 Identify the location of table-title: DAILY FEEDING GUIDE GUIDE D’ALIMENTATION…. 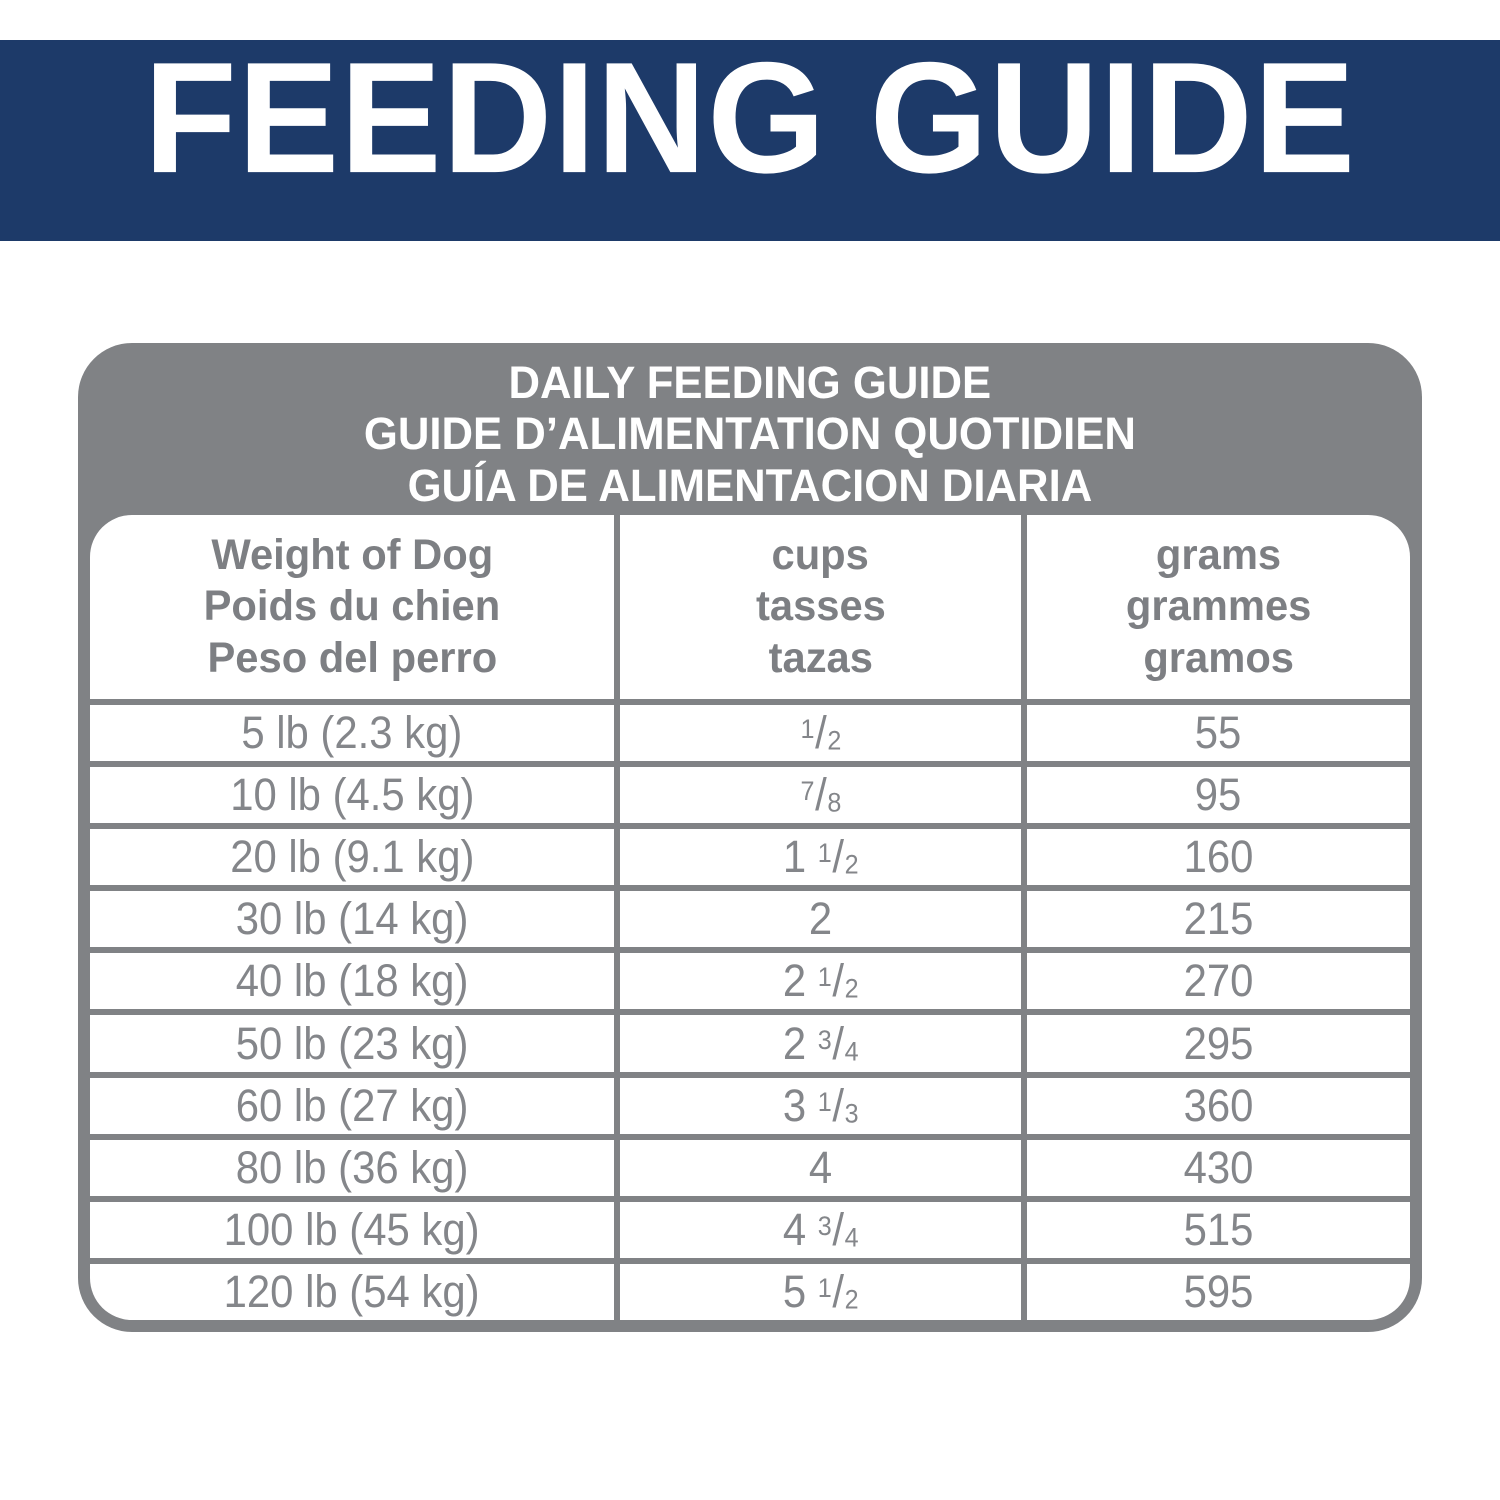
(750, 429).